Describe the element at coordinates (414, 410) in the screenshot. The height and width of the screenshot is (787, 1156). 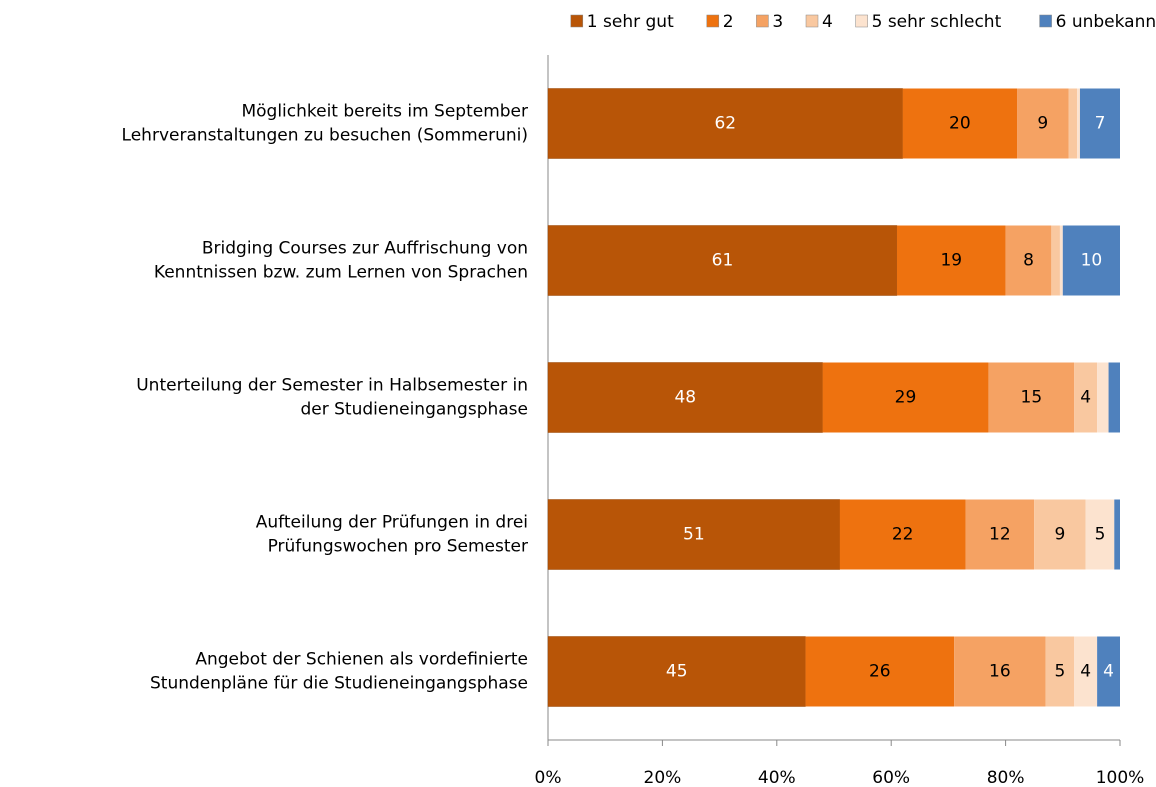
I see `category-label: der Studieneingangsphase` at that location.